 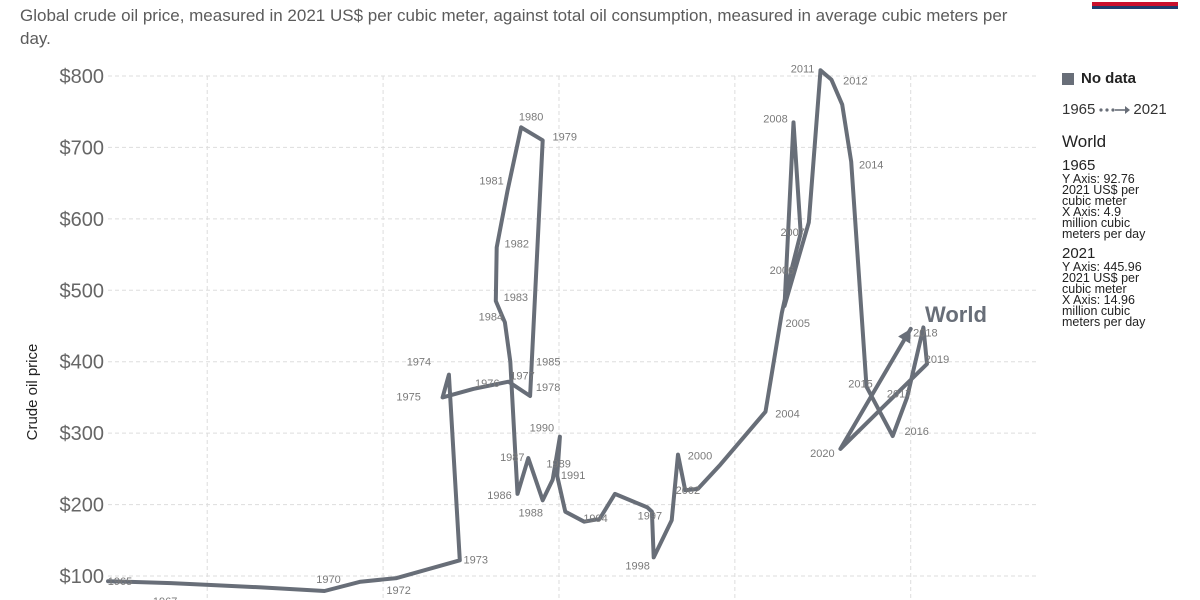 What do you see at coordinates (650, 517) in the screenshot?
I see `year-label: 1997` at bounding box center [650, 517].